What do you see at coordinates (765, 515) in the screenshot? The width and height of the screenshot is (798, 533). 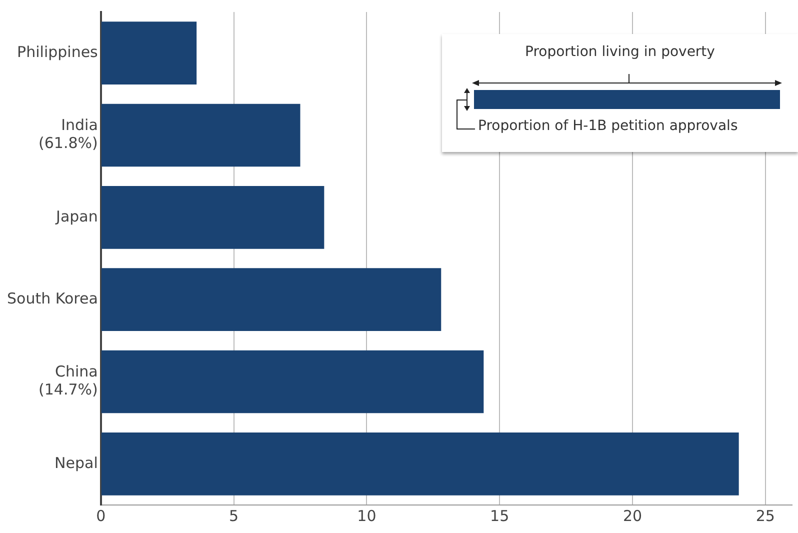 I see `x-tick-label: 25` at bounding box center [765, 515].